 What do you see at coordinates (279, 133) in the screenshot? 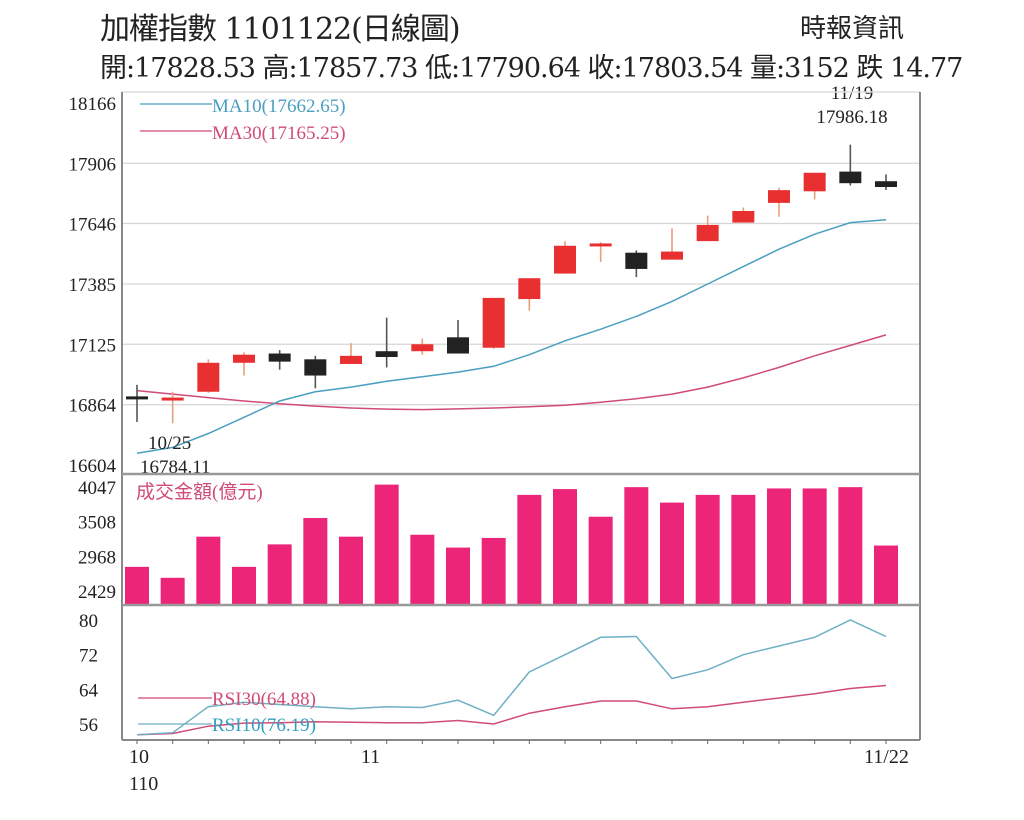
I see `ma30-legend-label: MA30(17165.25)` at bounding box center [279, 133].